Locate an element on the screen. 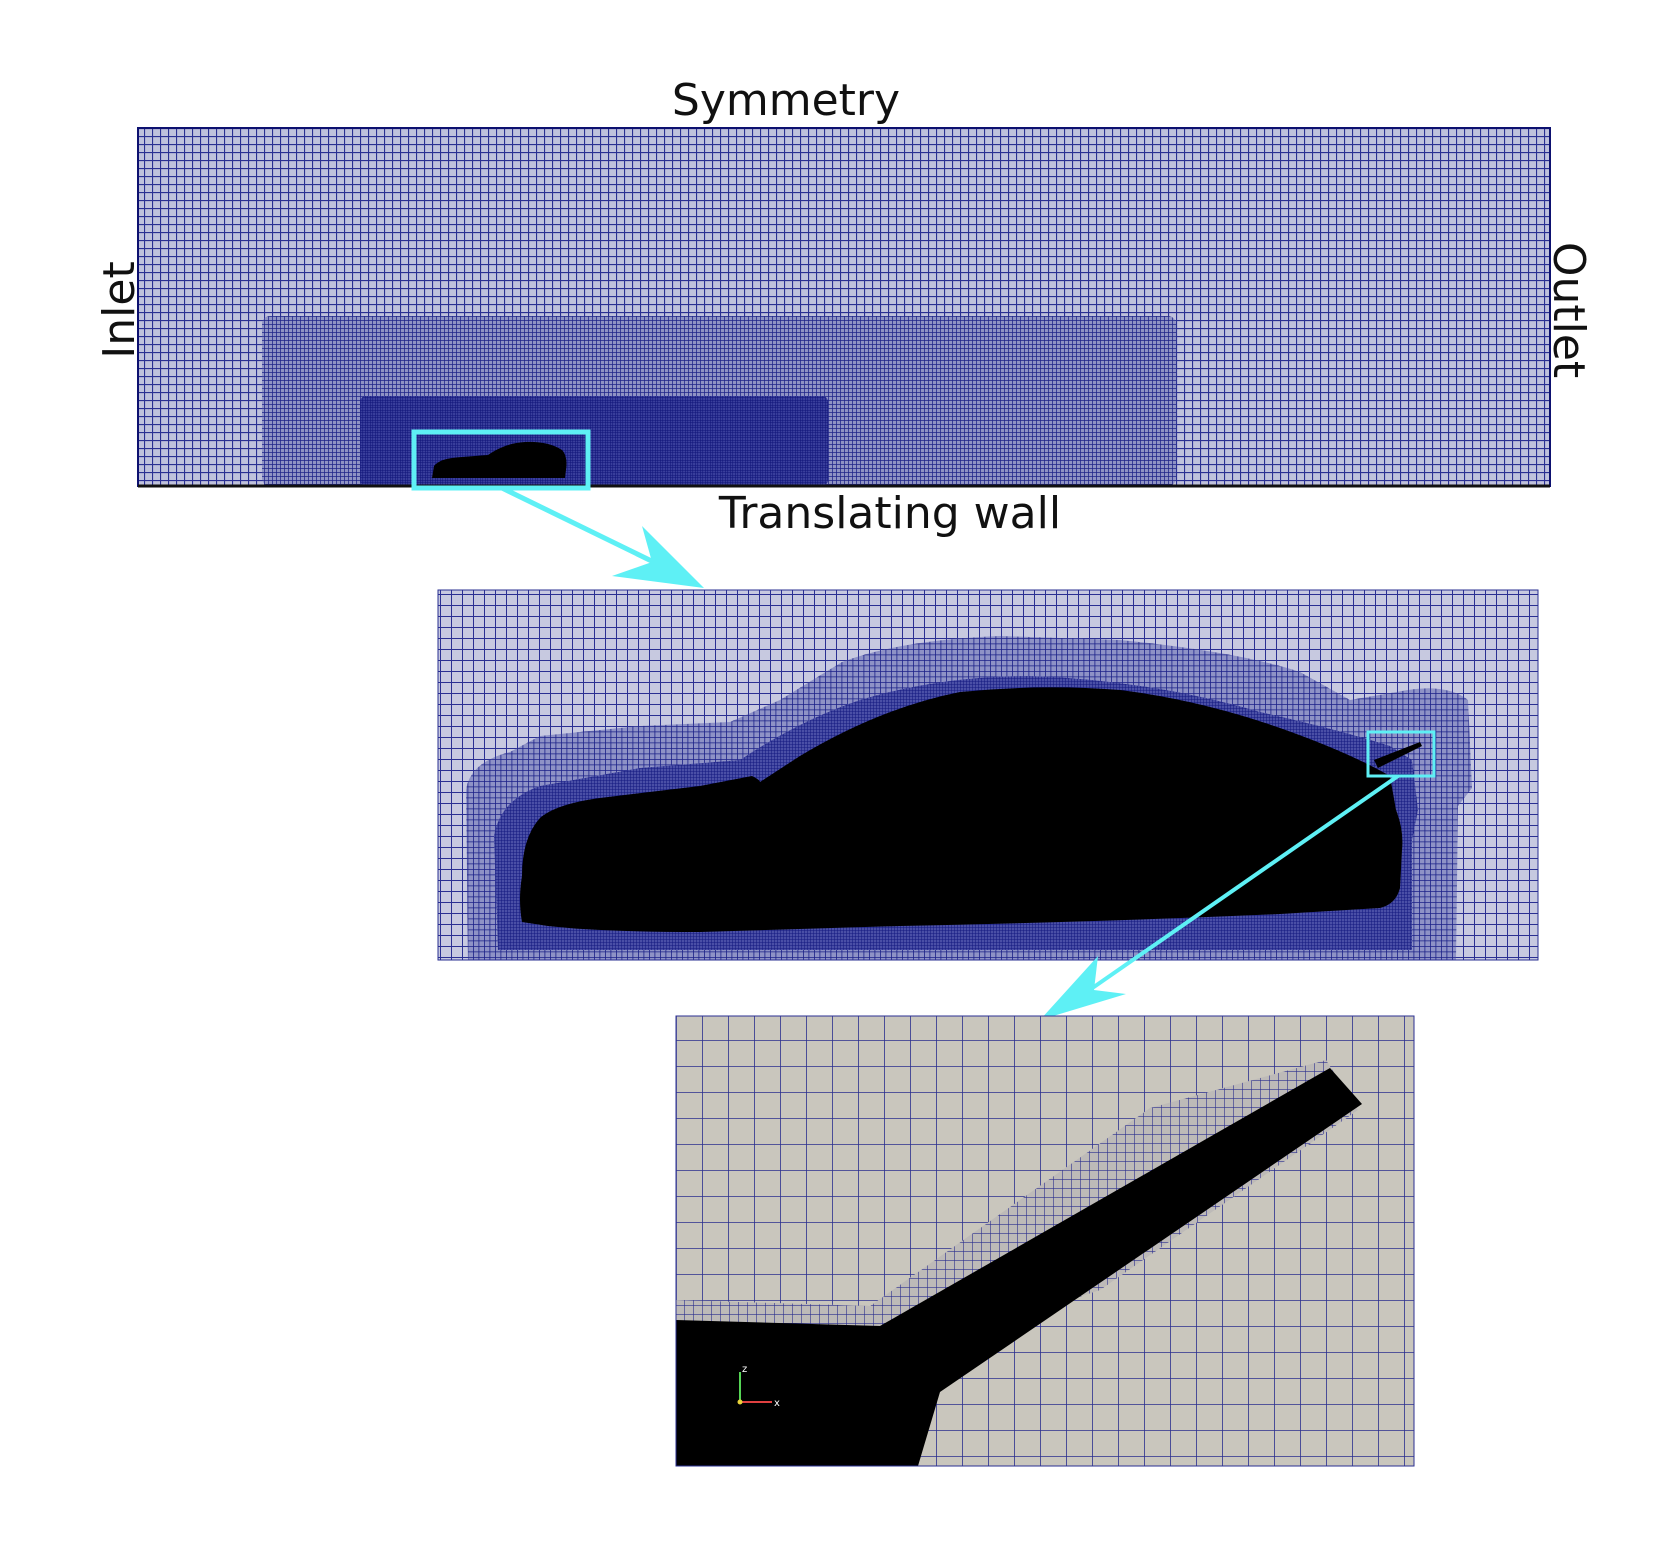  axis-z-label: z is located at coordinates (744, 1369).